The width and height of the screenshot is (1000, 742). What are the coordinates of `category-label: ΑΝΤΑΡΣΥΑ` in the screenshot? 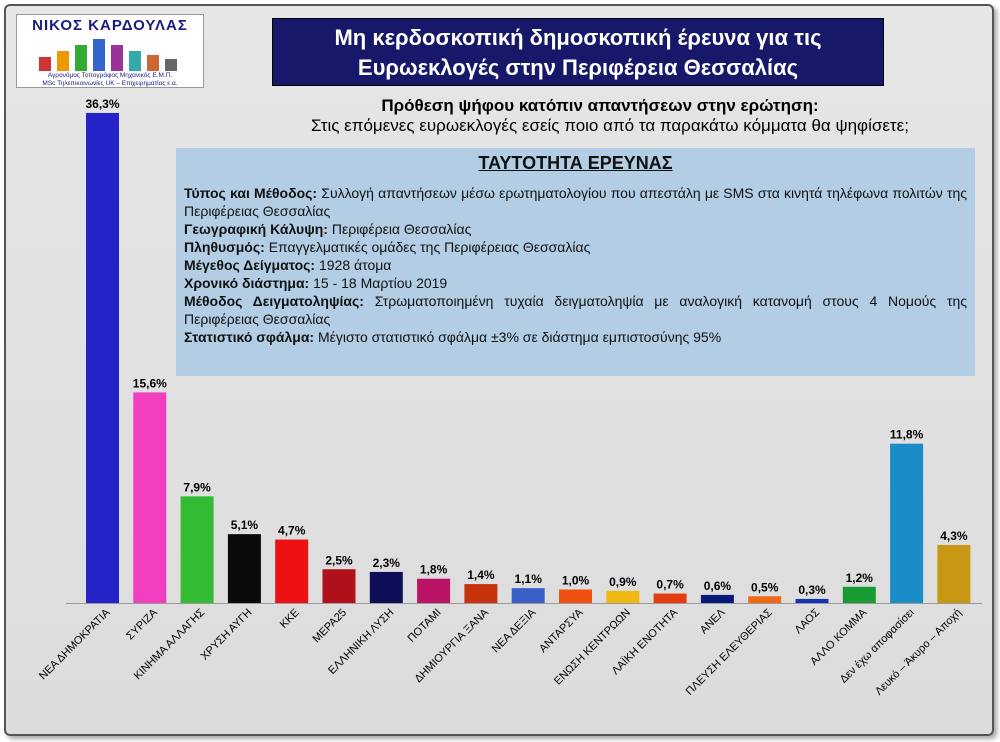 It's located at (561, 630).